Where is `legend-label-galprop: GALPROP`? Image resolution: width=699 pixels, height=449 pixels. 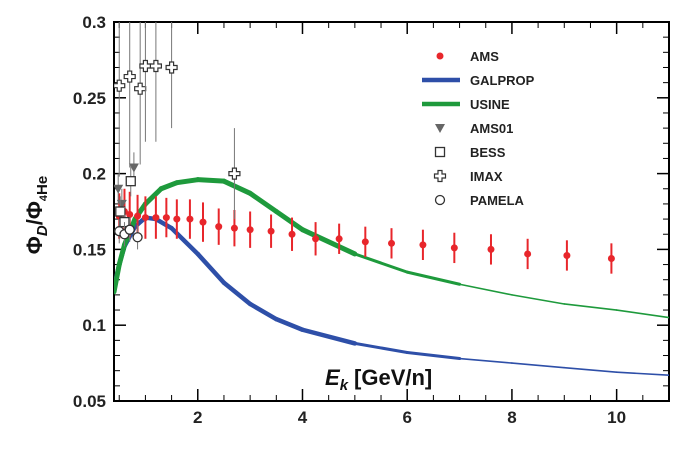
legend-label-galprop: GALPROP is located at coordinates (502, 80).